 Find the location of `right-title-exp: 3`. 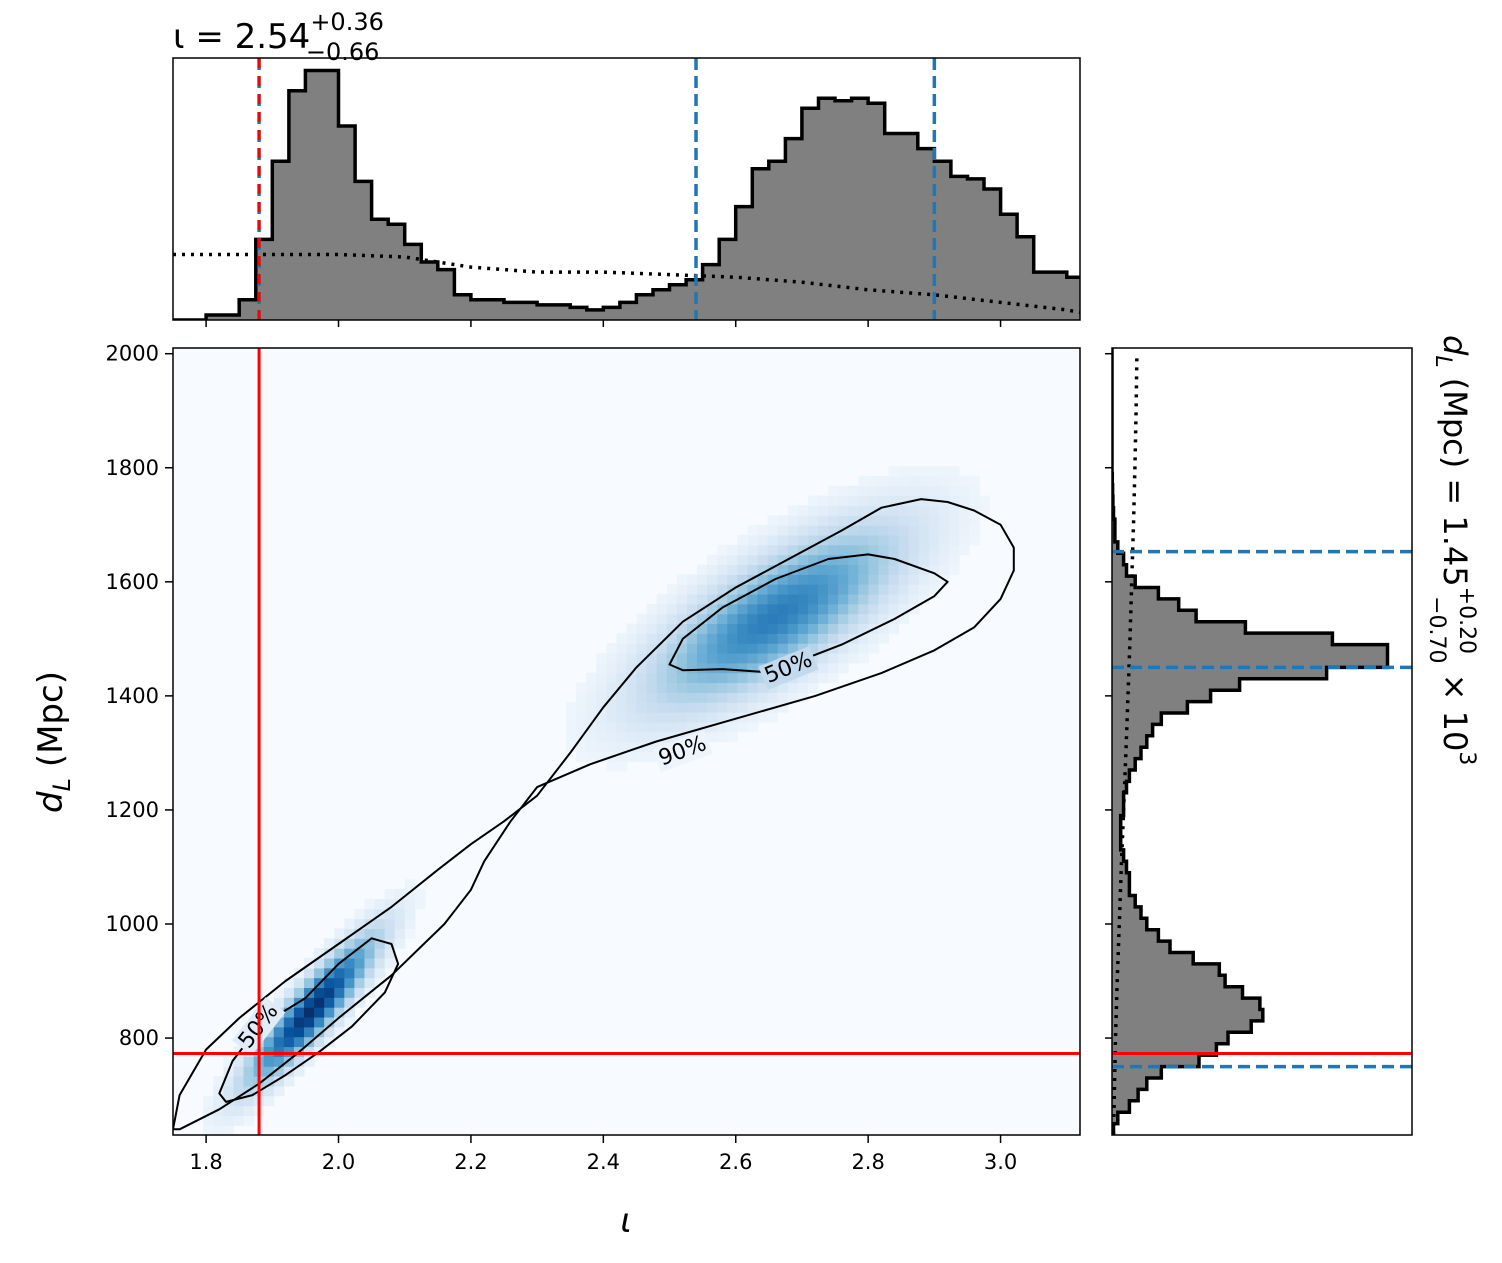

right-title-exp: 3 is located at coordinates (1466, 758).